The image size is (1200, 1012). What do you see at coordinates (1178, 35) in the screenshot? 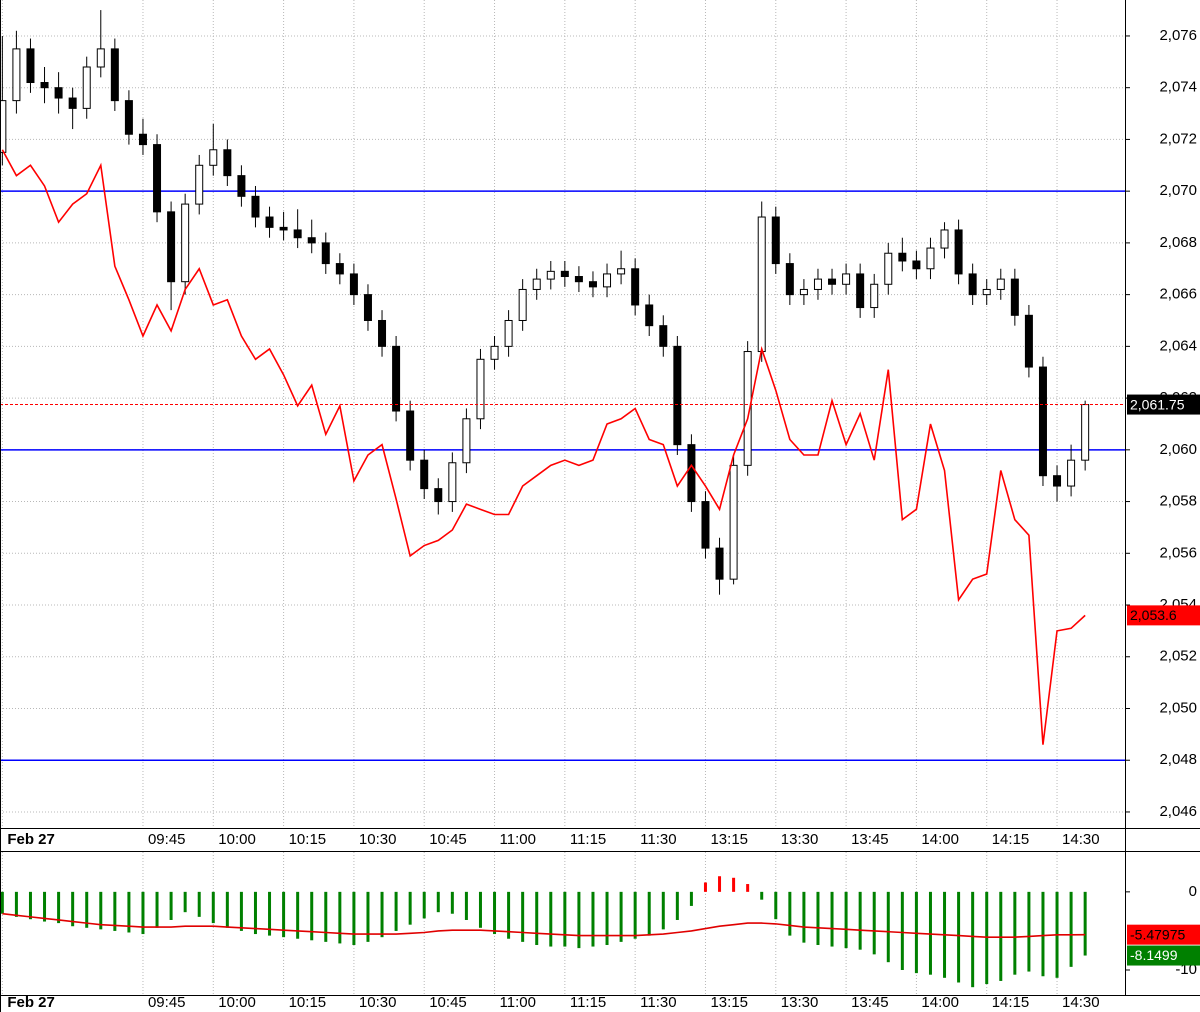
I see `y-tick-label: 2,076` at bounding box center [1178, 35].